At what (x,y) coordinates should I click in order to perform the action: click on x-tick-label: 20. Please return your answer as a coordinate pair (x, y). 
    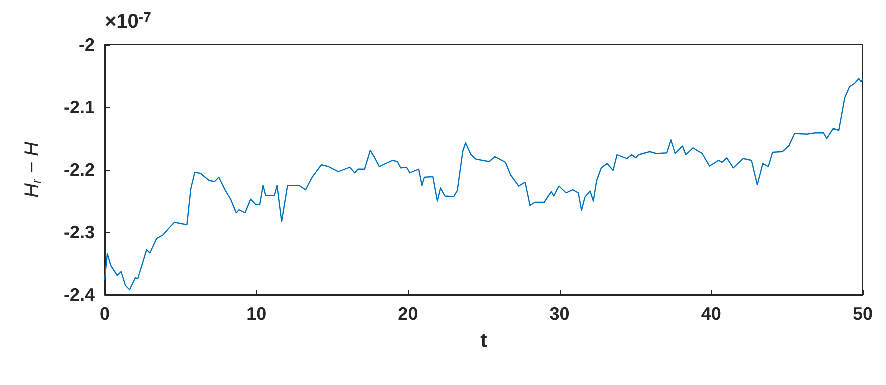
    Looking at the image, I should click on (408, 314).